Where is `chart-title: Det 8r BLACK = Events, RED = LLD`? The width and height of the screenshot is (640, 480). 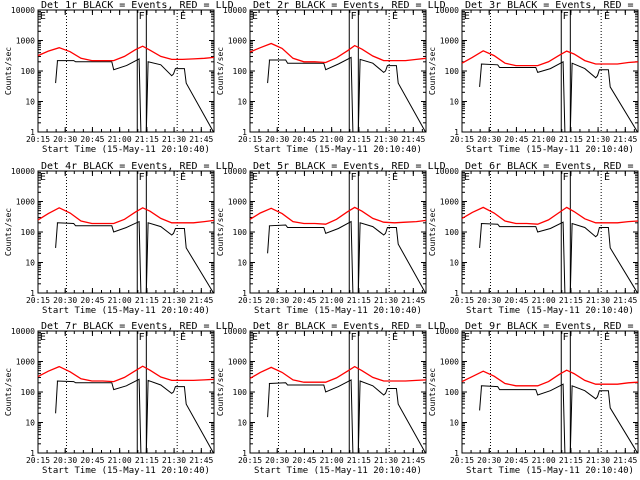 chart-title: Det 8r BLACK = Events, RED = LLD is located at coordinates (349, 326).